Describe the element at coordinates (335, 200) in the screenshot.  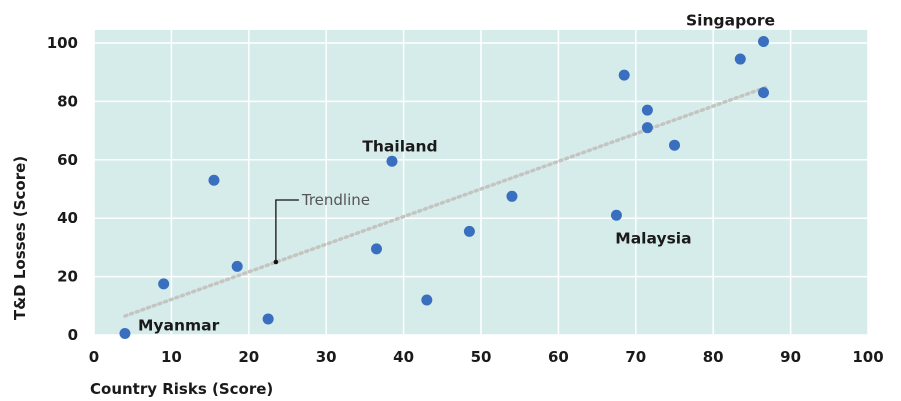
I see `trendline-label: Trendline` at that location.